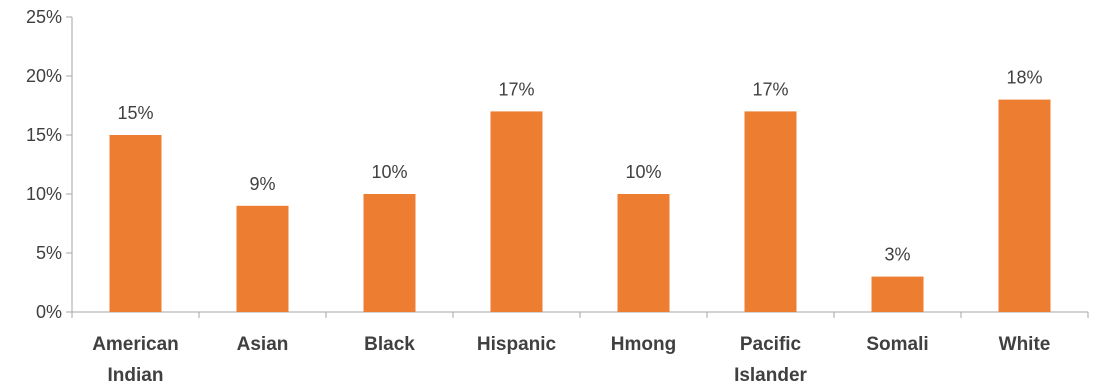  I want to click on category-label: White, so click(1025, 344).